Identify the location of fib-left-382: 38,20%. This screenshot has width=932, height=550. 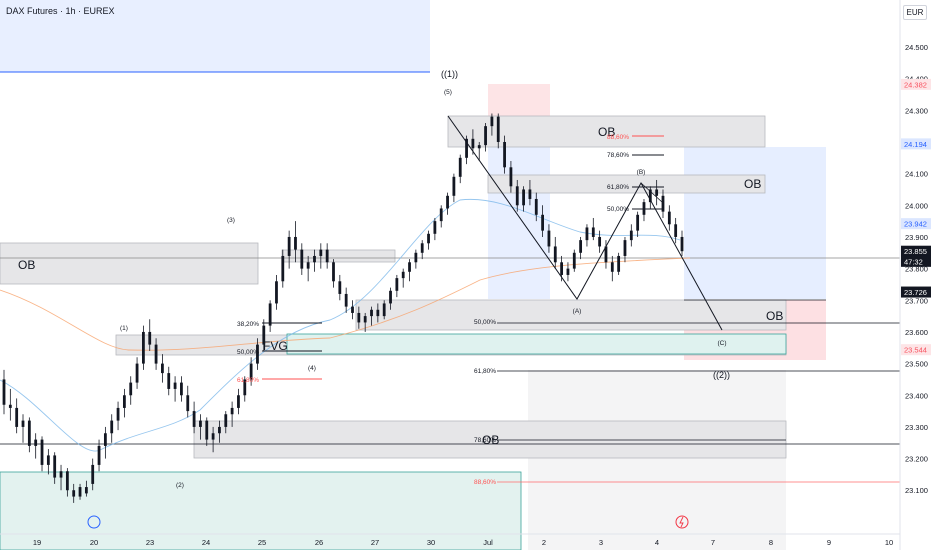
(248, 324).